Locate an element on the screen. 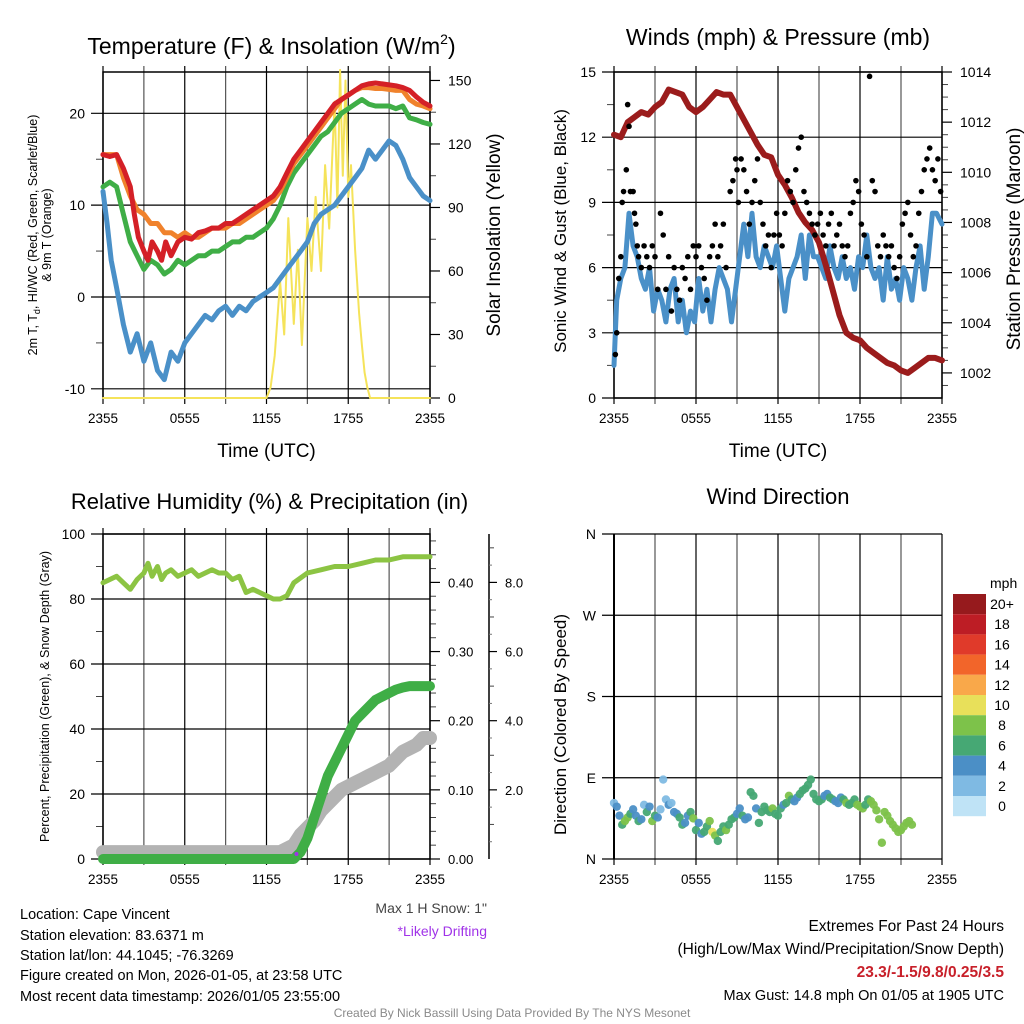  max-gust-label: Max Gust: 14.8 mph On 01/05 at 1905 UTC is located at coordinates (863, 996).